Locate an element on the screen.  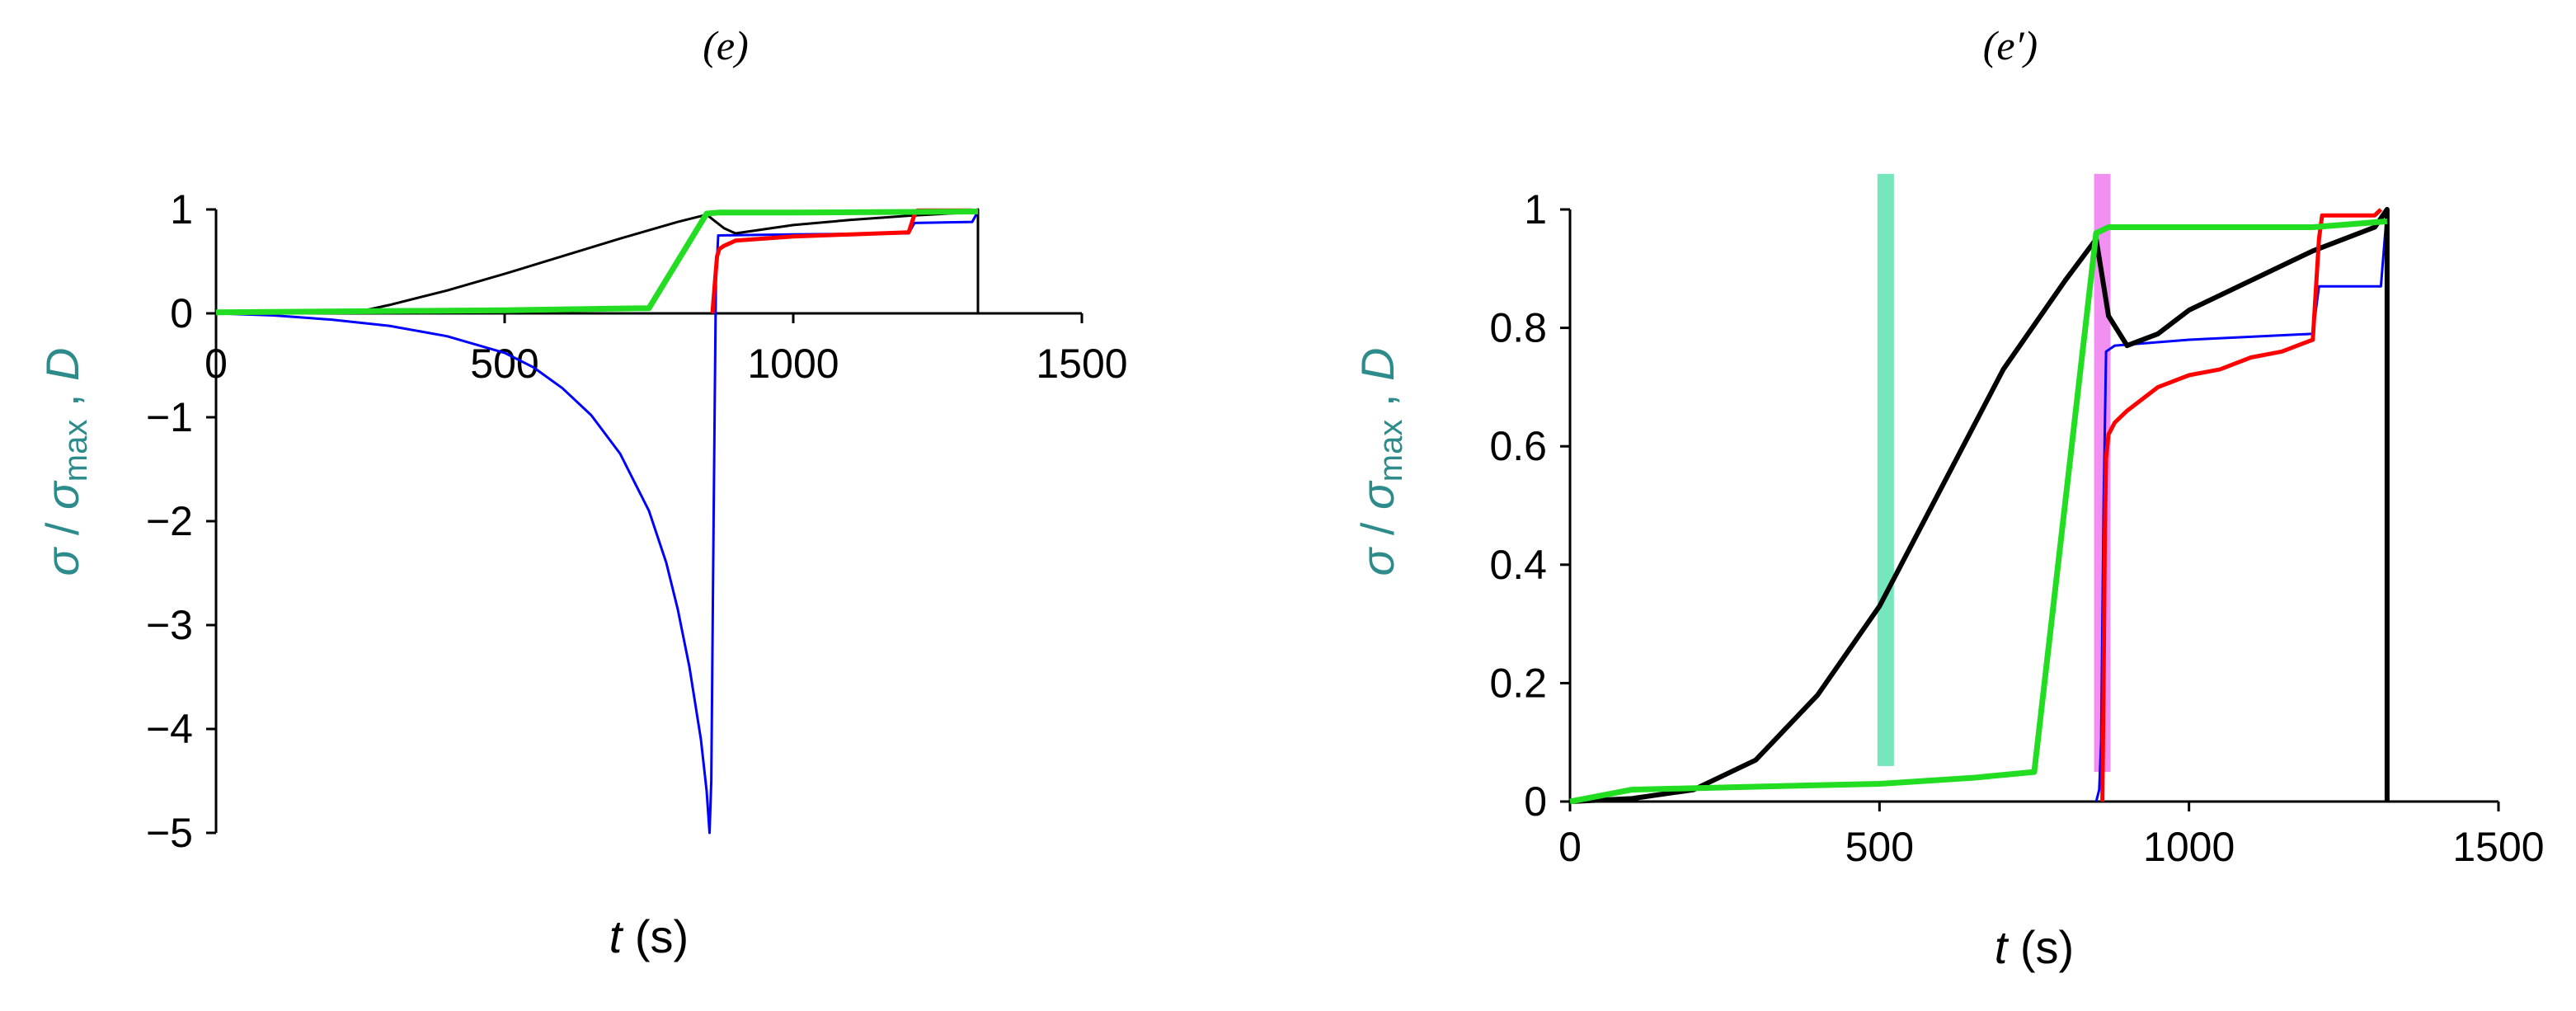
x-tick-label: 500 is located at coordinates (1879, 847).